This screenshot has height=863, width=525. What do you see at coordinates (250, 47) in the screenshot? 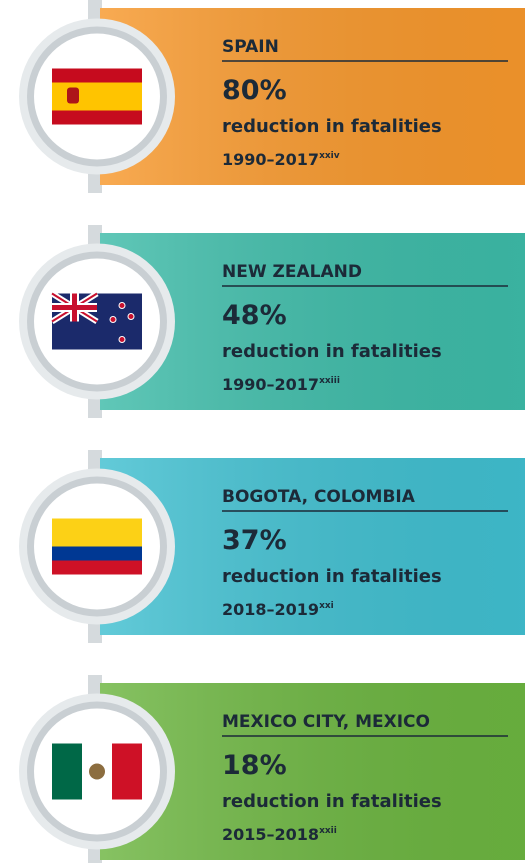
I see `region-name: SPAIN` at bounding box center [250, 47].